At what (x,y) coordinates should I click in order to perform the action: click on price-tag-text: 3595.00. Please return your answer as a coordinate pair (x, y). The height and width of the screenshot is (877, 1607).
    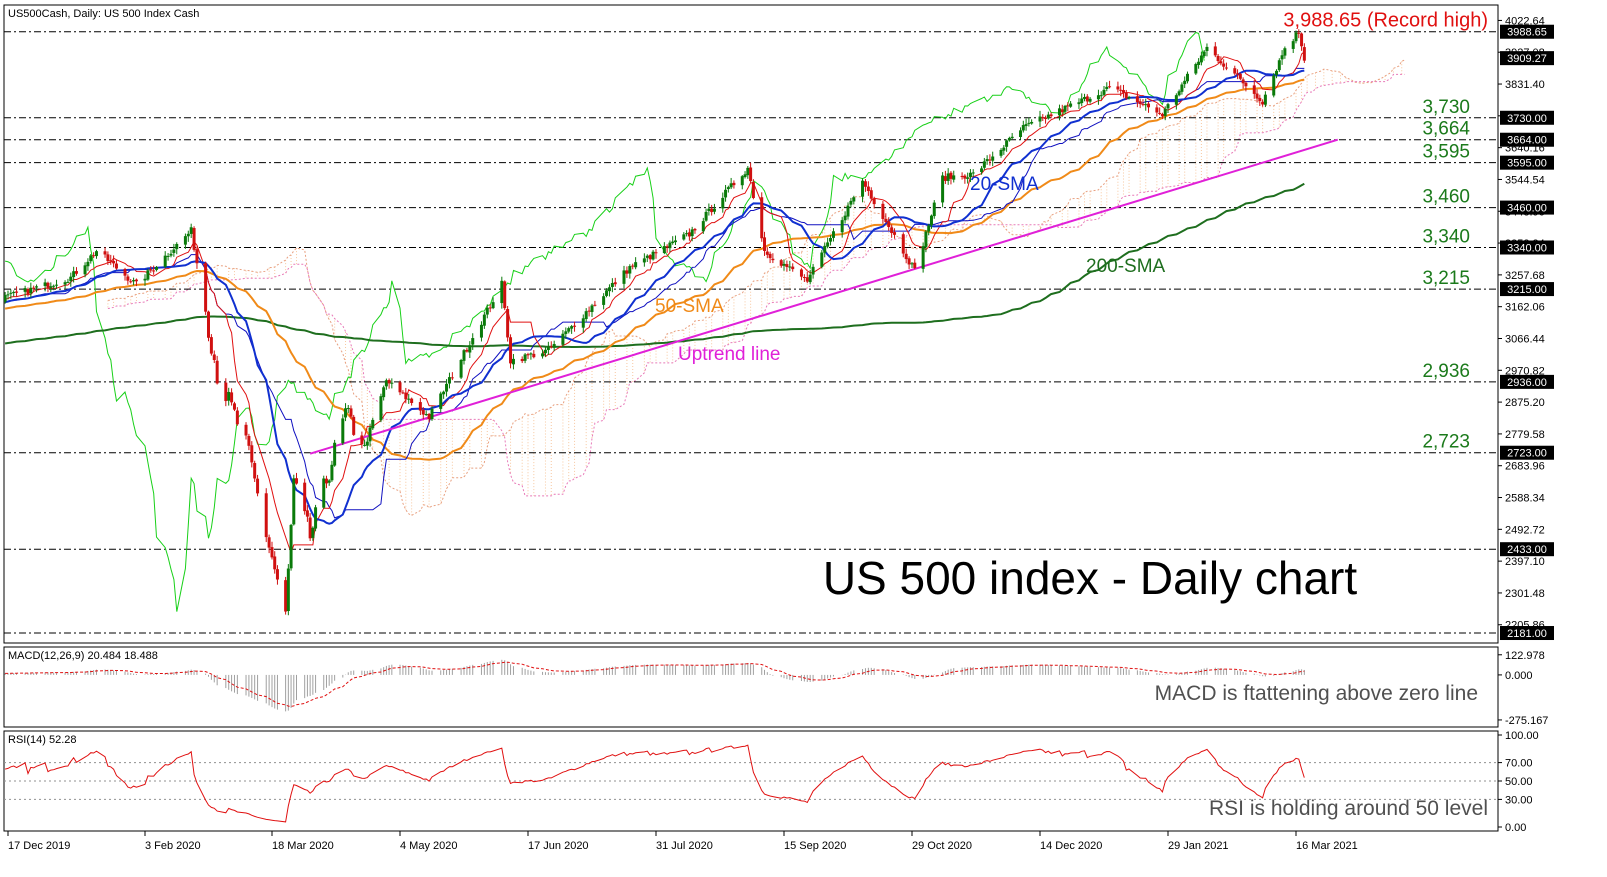
    Looking at the image, I should click on (1527, 164).